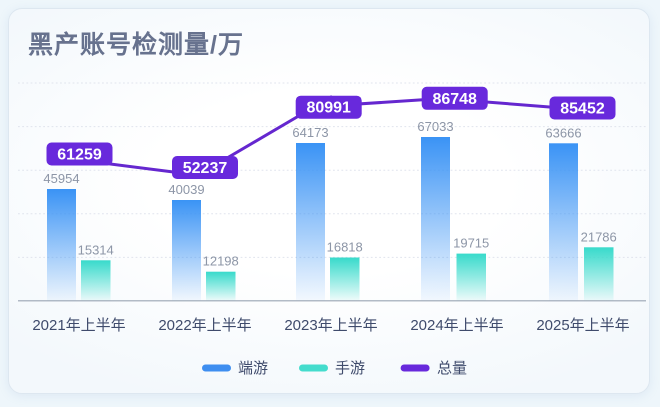 Image resolution: width=660 pixels, height=407 pixels. I want to click on svg-text: 52237, so click(205, 168).